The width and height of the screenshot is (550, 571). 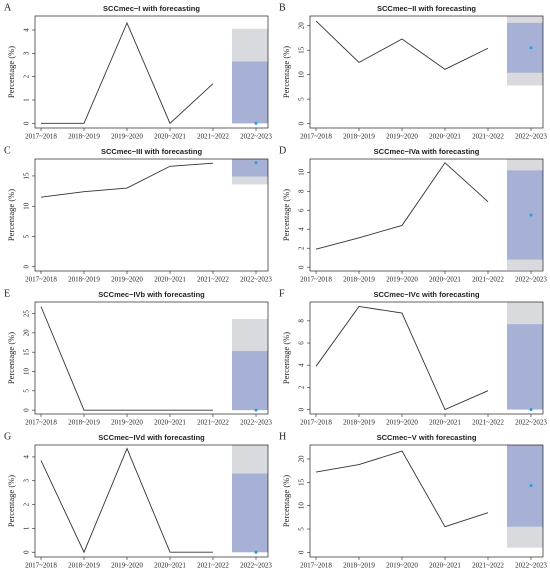 I want to click on panel-letter: D, so click(x=282, y=150).